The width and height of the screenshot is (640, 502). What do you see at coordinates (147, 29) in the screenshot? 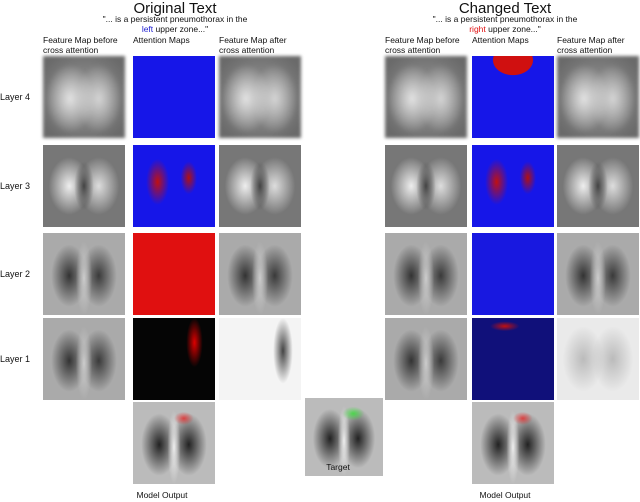
I see `quote-part: left` at bounding box center [147, 29].